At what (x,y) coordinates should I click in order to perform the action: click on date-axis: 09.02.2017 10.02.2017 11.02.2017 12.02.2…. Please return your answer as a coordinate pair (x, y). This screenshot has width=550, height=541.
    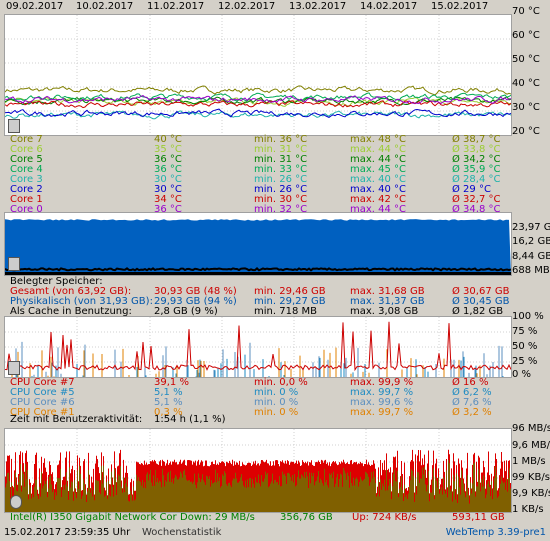
    Looking at the image, I should click on (257, 8).